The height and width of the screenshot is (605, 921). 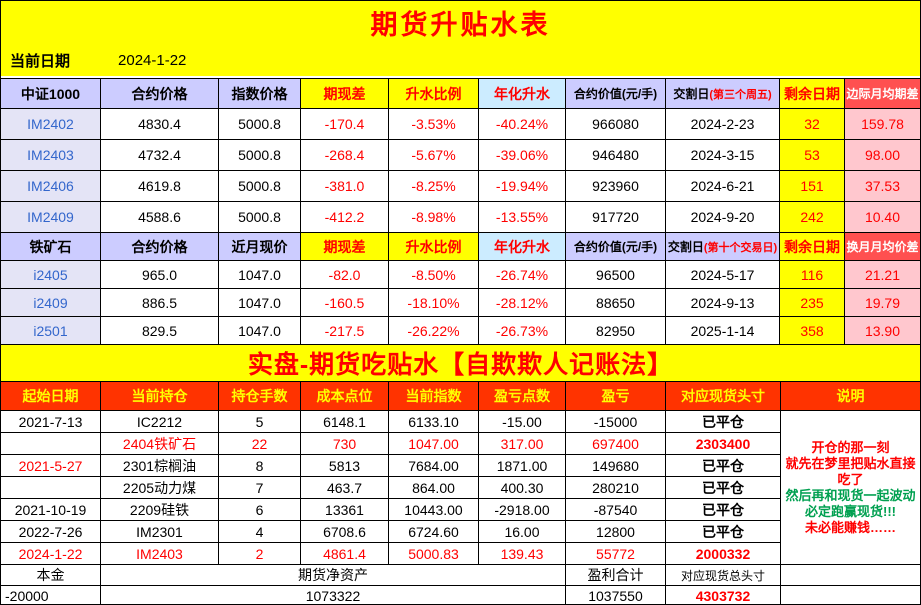 I want to click on cell: 2205动力煤, so click(x=160, y=488).